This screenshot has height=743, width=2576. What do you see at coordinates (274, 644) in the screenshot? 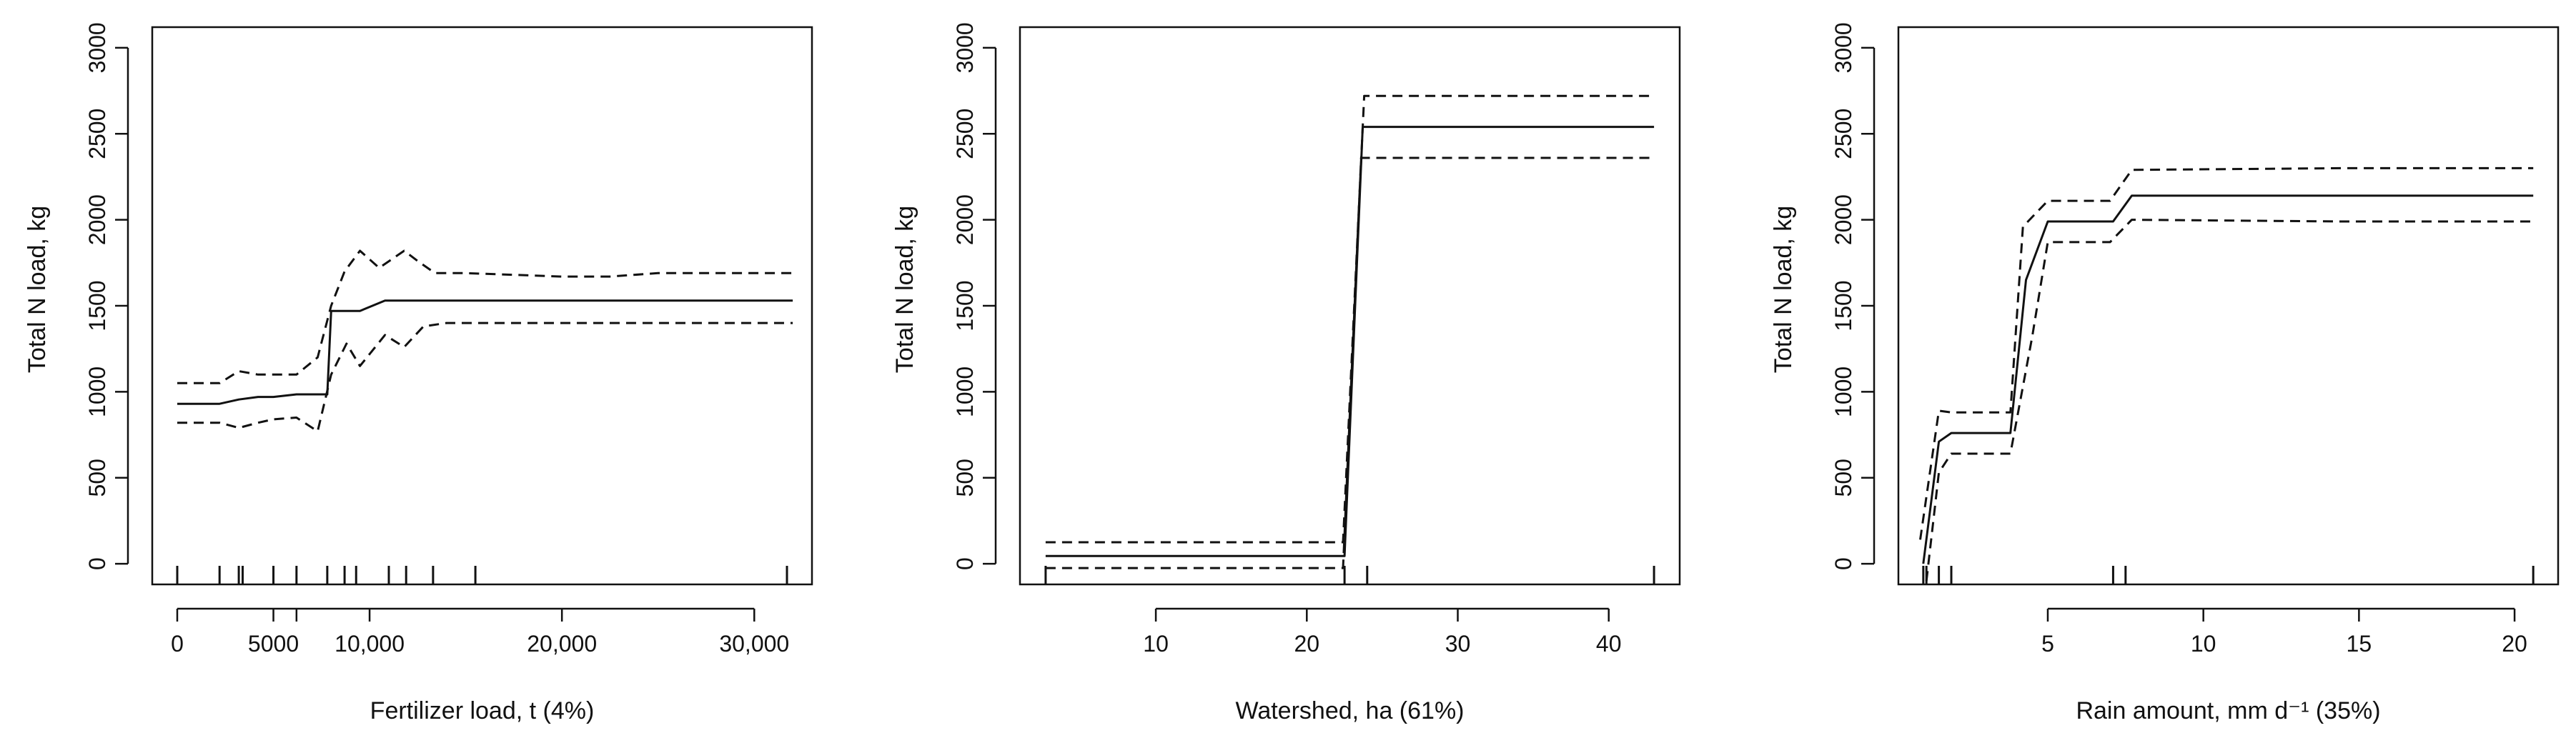
I see `x-tick-label: 5000` at bounding box center [274, 644].